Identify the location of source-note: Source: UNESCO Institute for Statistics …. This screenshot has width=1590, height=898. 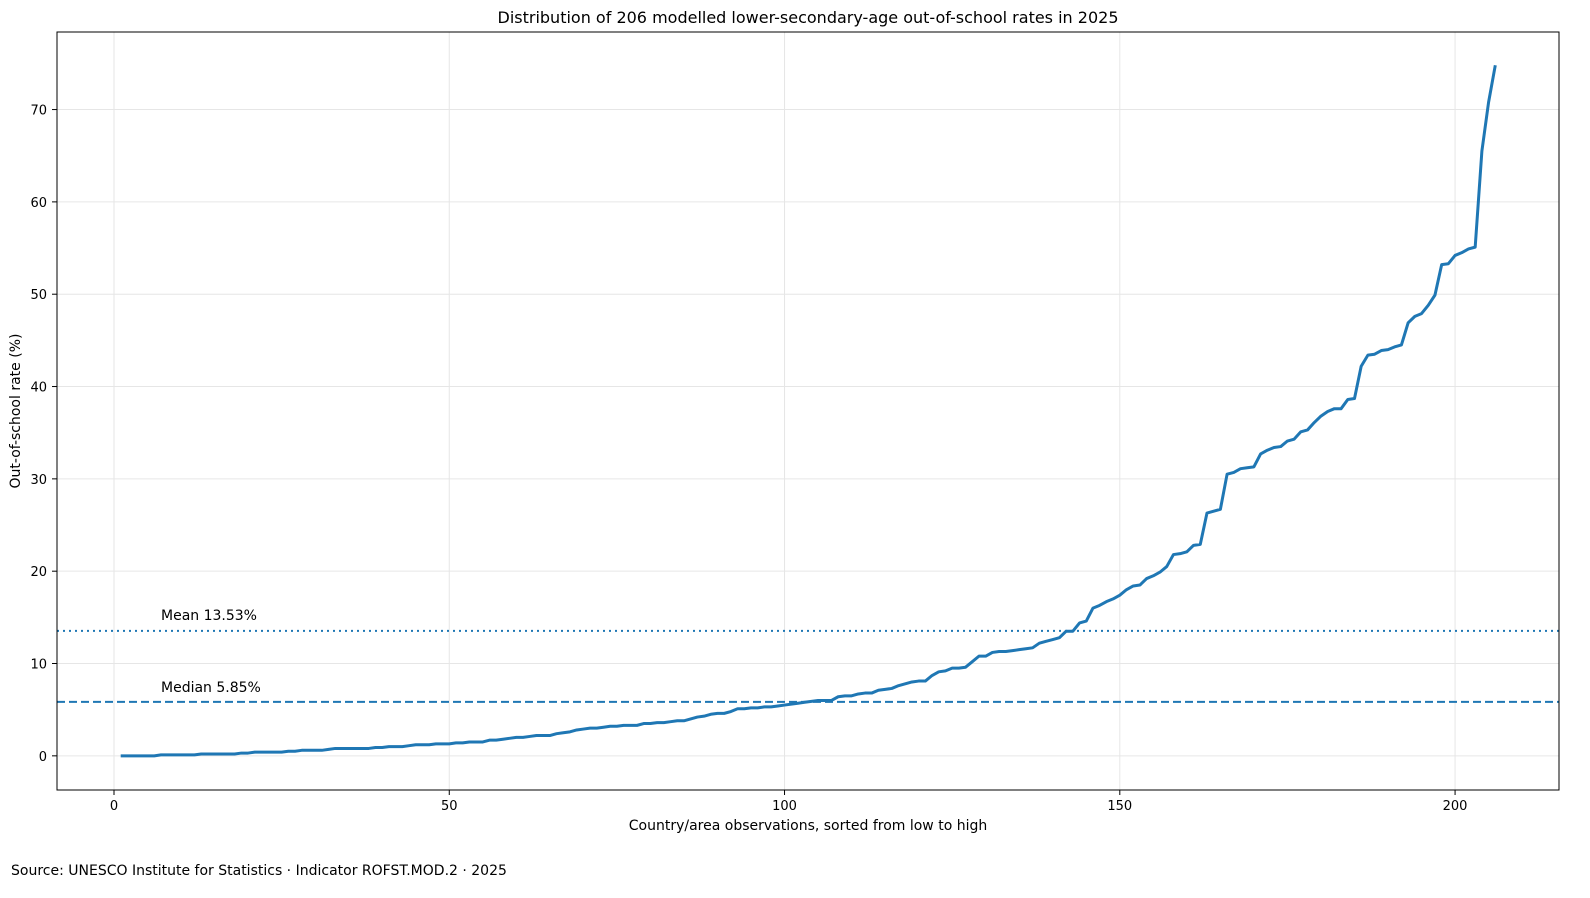
(259, 871).